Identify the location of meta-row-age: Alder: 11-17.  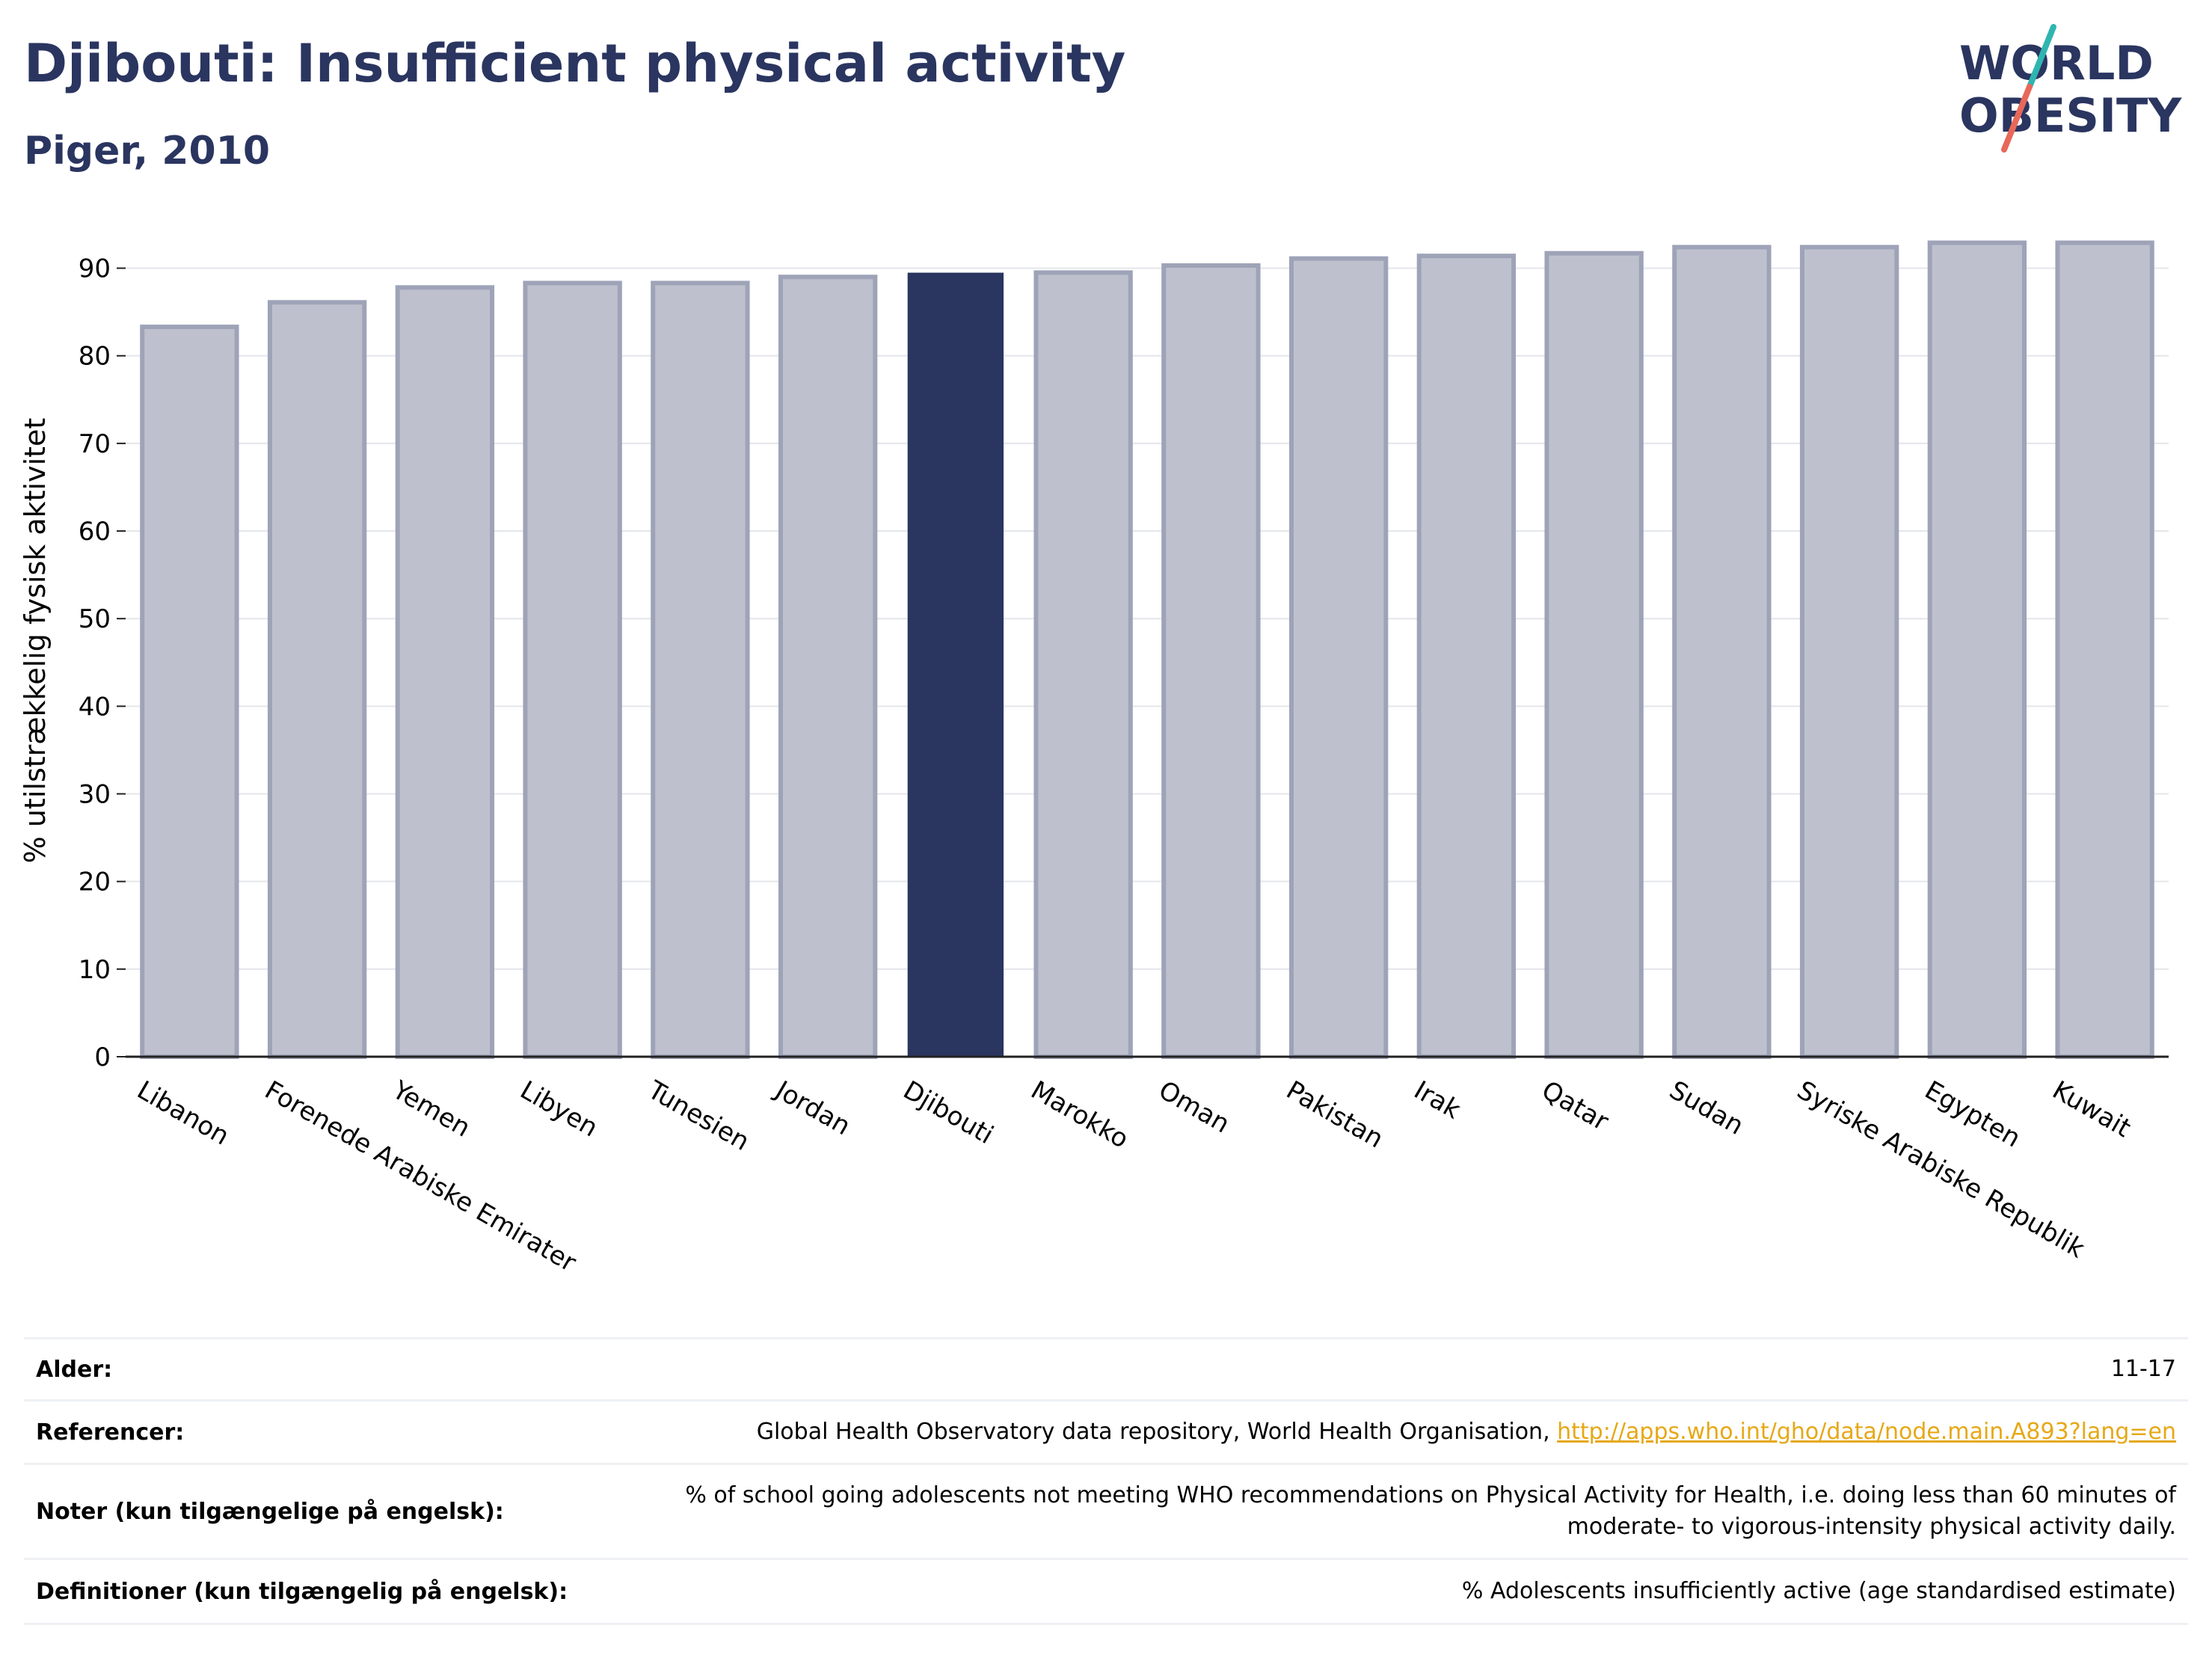
(1106, 1369).